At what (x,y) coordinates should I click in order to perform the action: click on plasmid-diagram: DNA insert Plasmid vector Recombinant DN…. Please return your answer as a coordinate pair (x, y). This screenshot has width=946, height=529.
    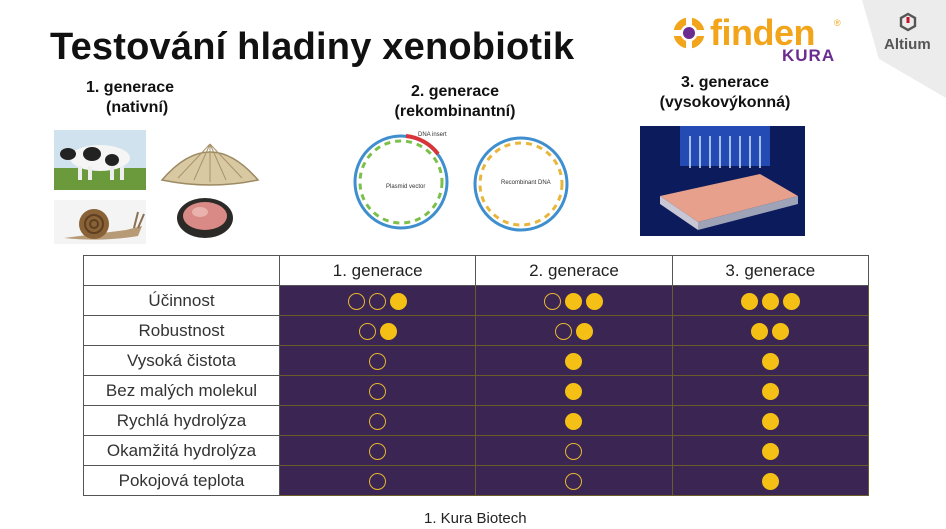
    Looking at the image, I should click on (461, 182).